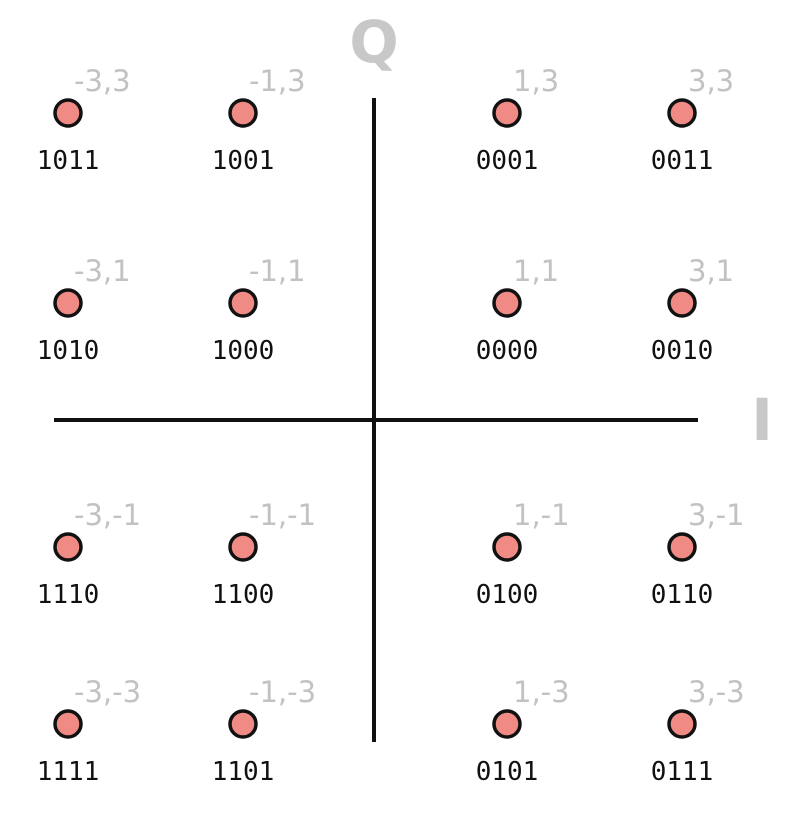 The width and height of the screenshot is (800, 816). I want to click on constellation-point: 1,3 0001, so click(517, 120).